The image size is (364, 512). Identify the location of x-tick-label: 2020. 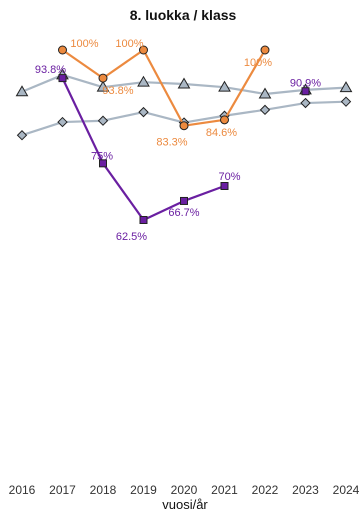
(184, 490).